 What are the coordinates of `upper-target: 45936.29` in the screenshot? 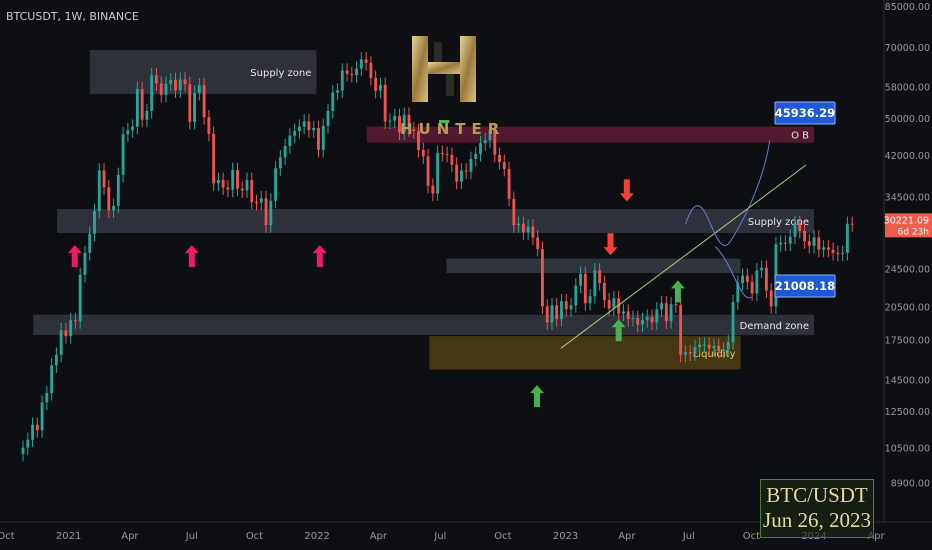 It's located at (805, 113).